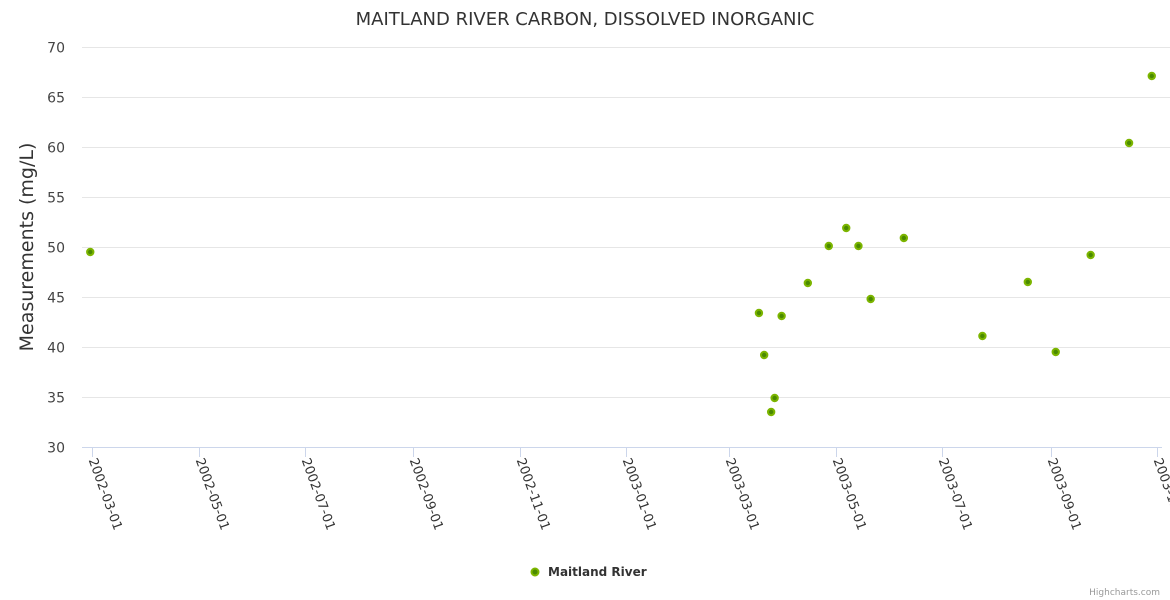  I want to click on legend: Maitland River, so click(588, 572).